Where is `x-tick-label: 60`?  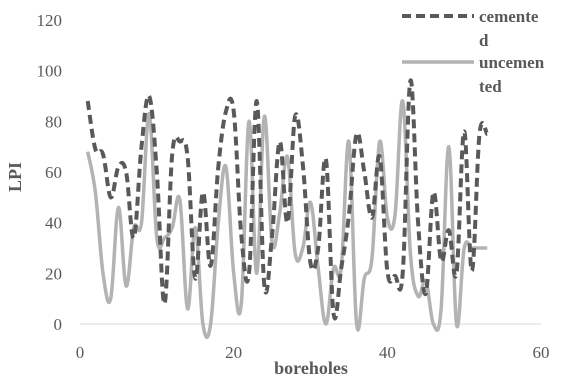
x-tick-label: 60 is located at coordinates (541, 352).